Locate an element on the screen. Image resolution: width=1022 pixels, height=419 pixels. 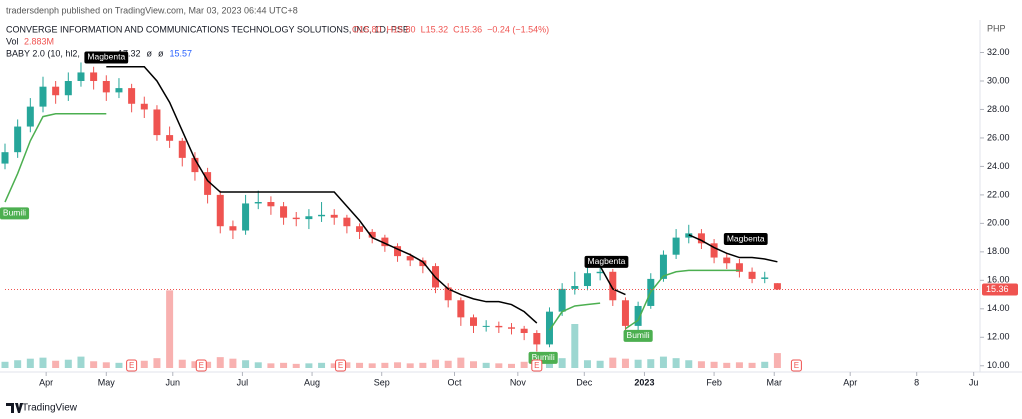
x-tick-label: Feb is located at coordinates (714, 382).